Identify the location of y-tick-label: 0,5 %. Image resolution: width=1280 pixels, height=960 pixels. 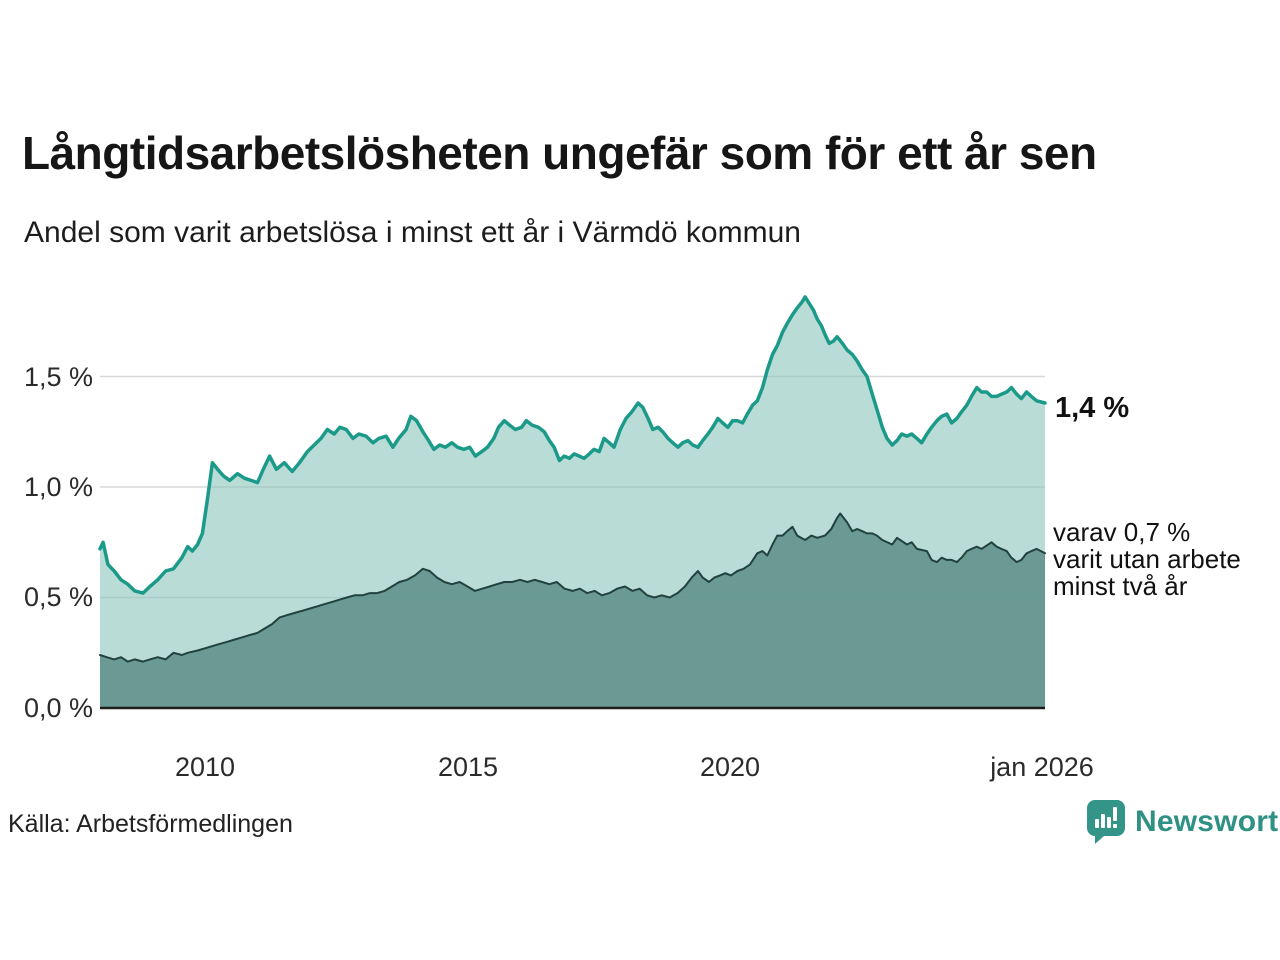
(58, 597).